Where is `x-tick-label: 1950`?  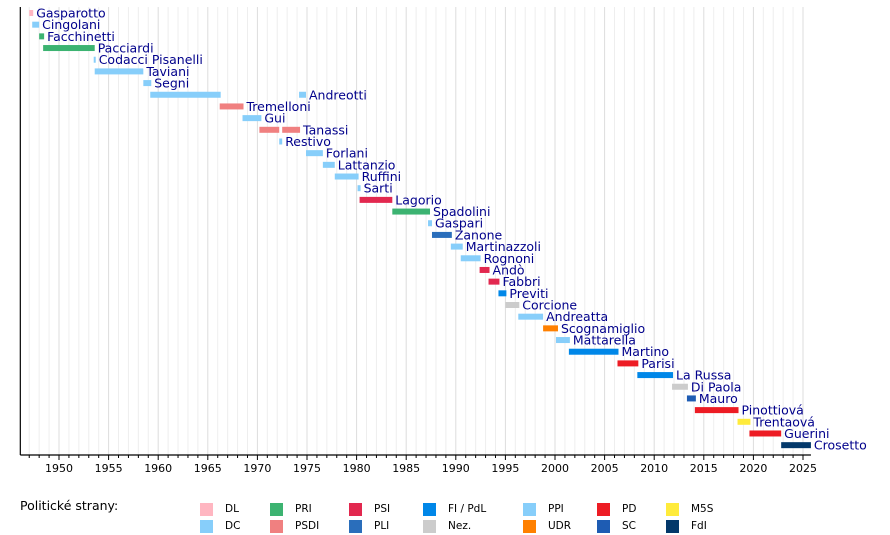 x-tick-label: 1950 is located at coordinates (59, 468).